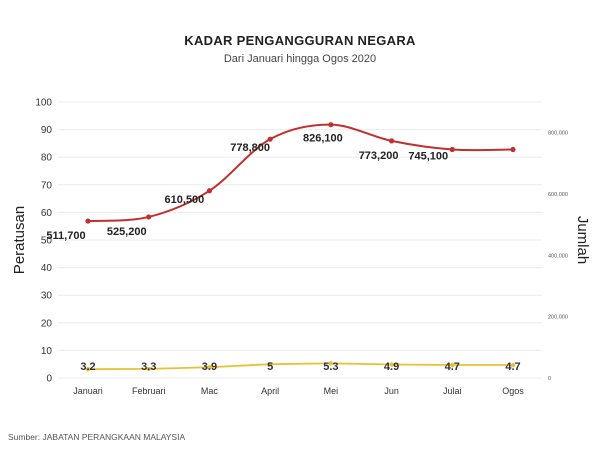 The width and height of the screenshot is (600, 450). Describe the element at coordinates (549, 379) in the screenshot. I see `right-tick-label: 0` at that location.